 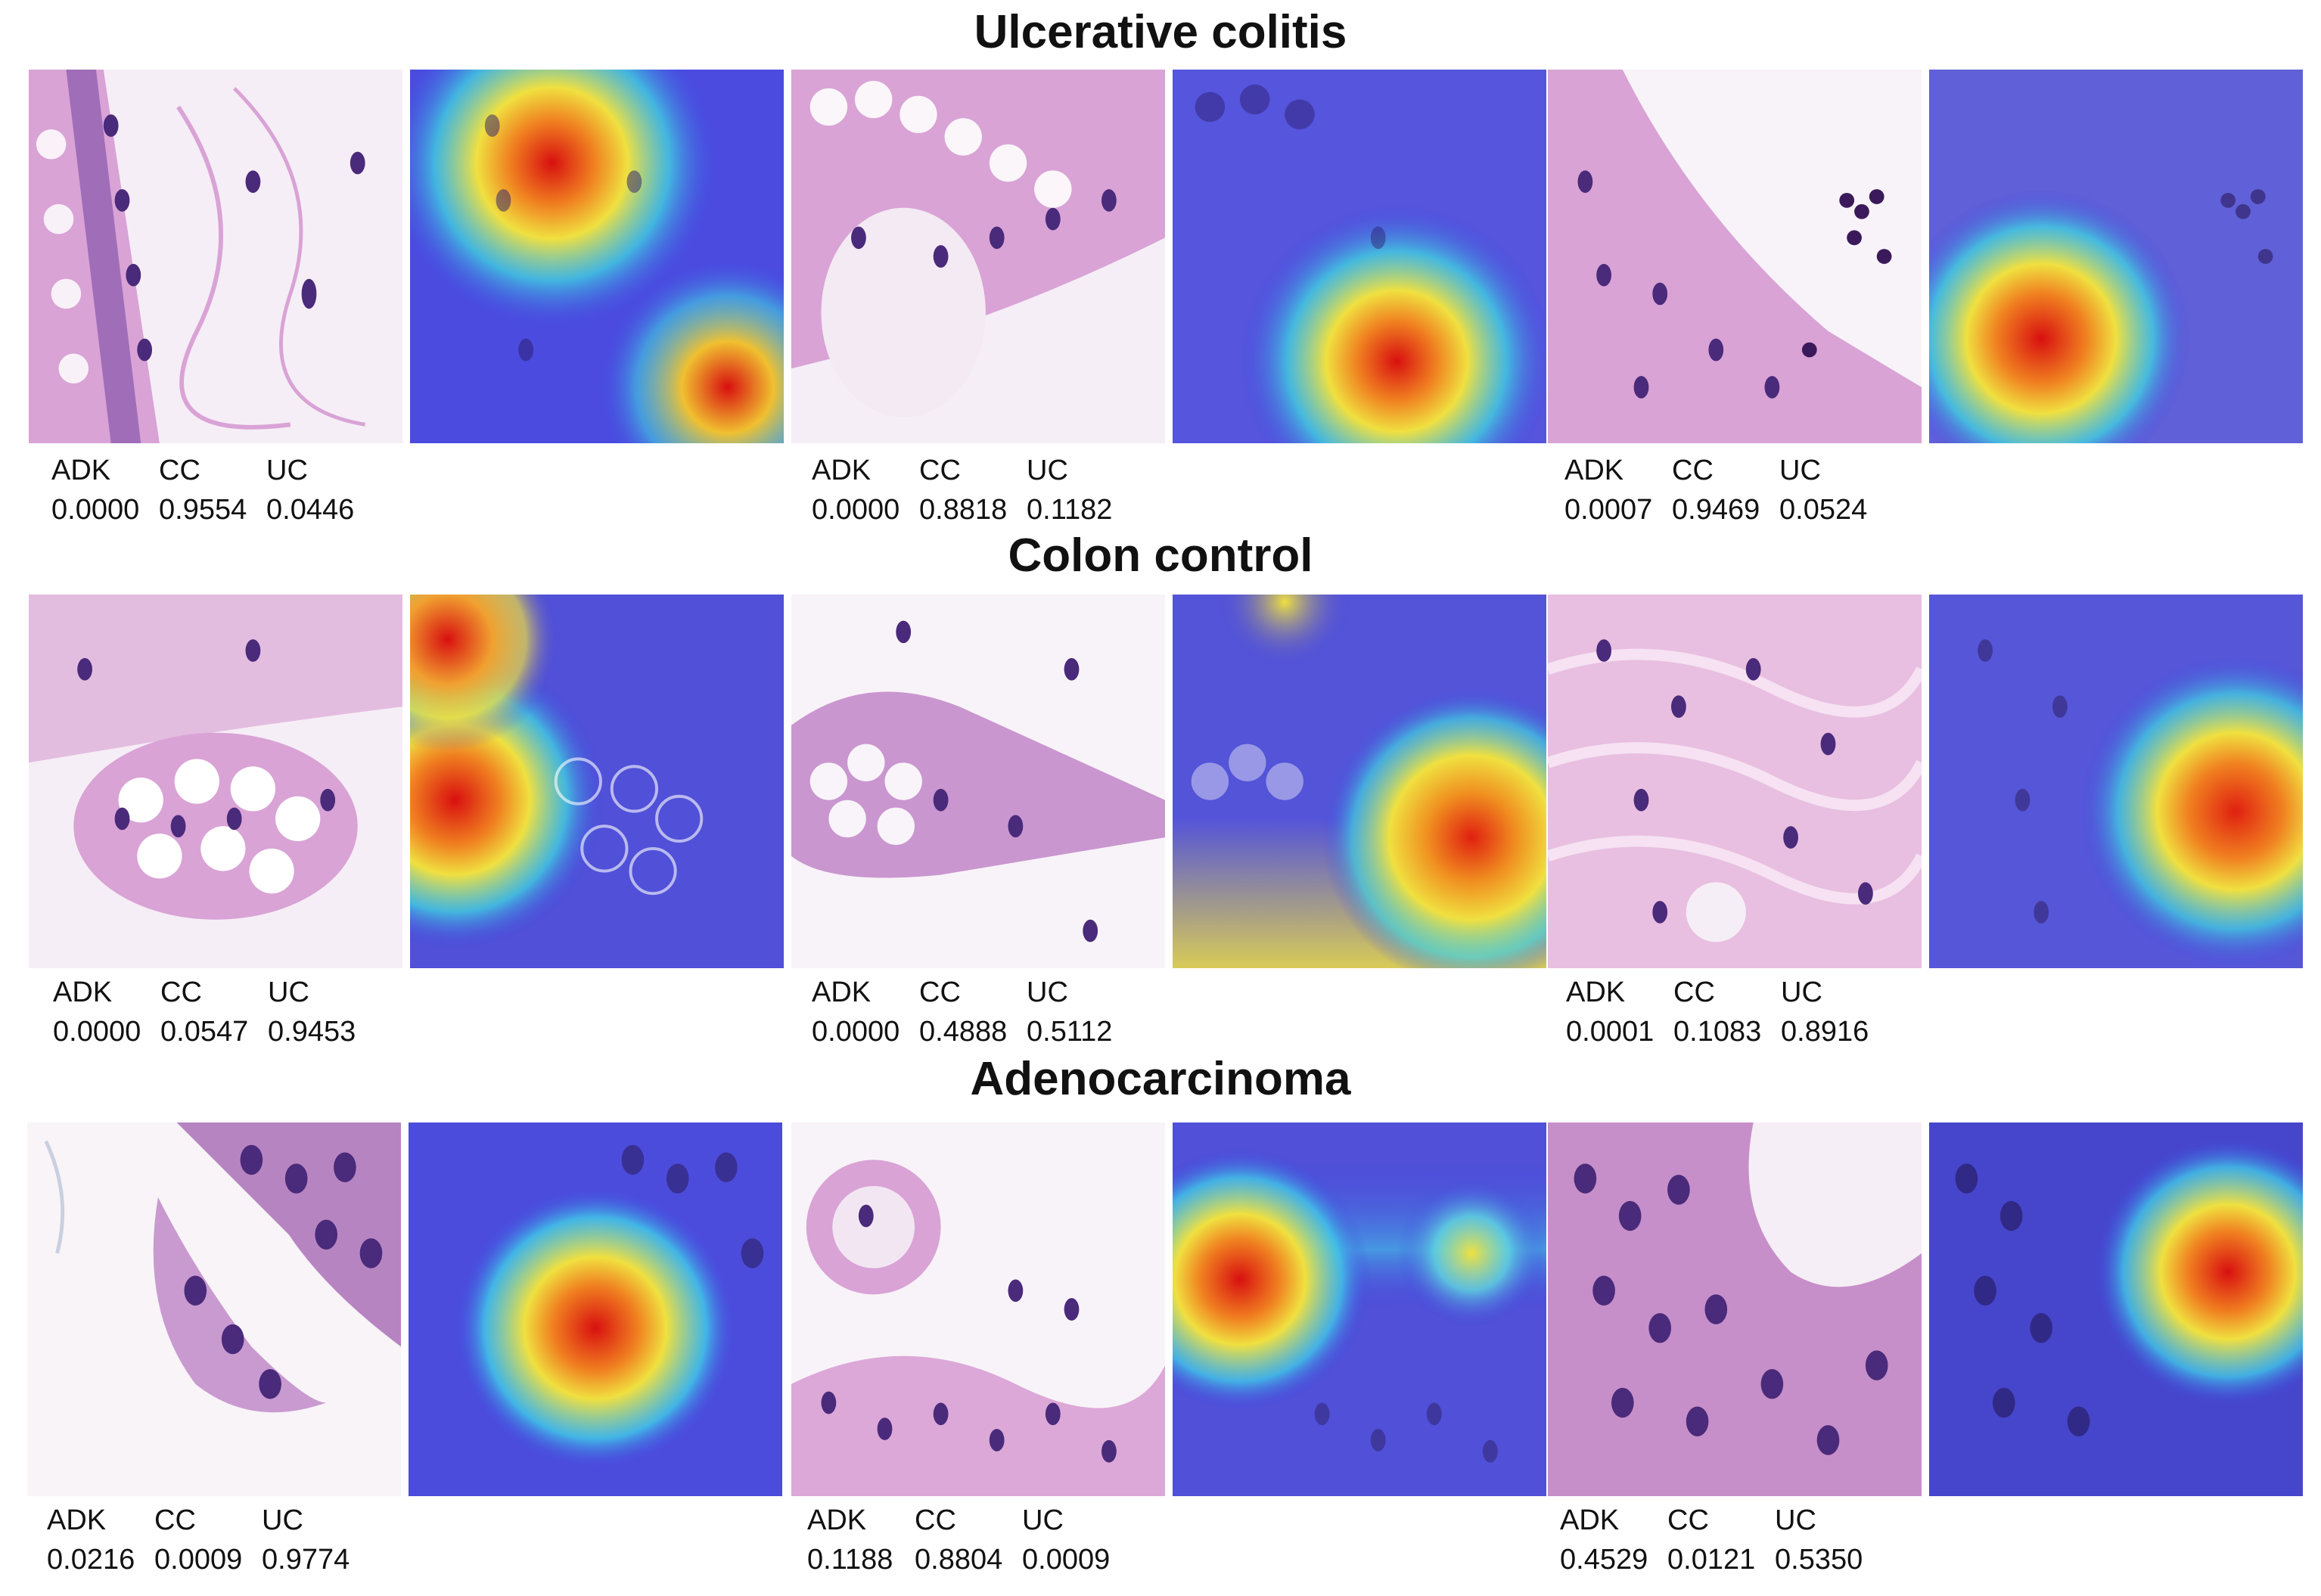 What do you see at coordinates (312, 1032) in the screenshot?
I see `value-uc: 0.9453` at bounding box center [312, 1032].